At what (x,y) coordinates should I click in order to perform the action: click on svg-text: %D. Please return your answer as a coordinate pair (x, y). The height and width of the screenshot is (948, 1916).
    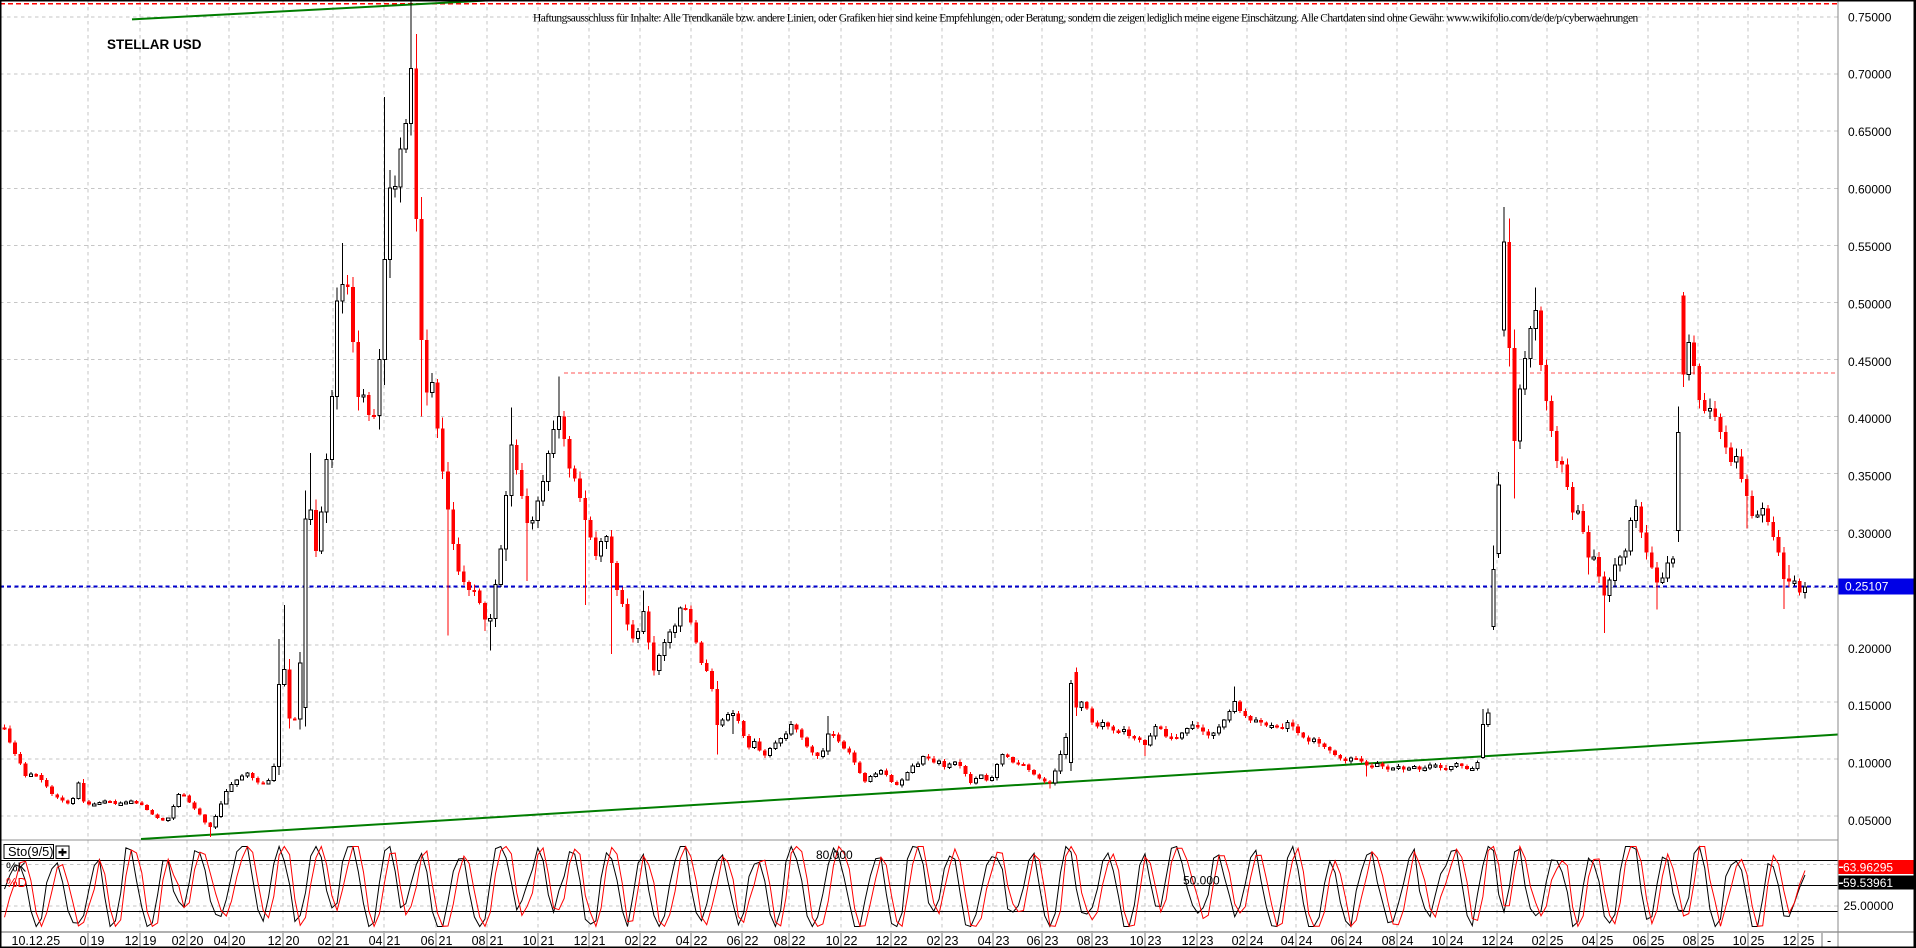
    Looking at the image, I should click on (16, 882).